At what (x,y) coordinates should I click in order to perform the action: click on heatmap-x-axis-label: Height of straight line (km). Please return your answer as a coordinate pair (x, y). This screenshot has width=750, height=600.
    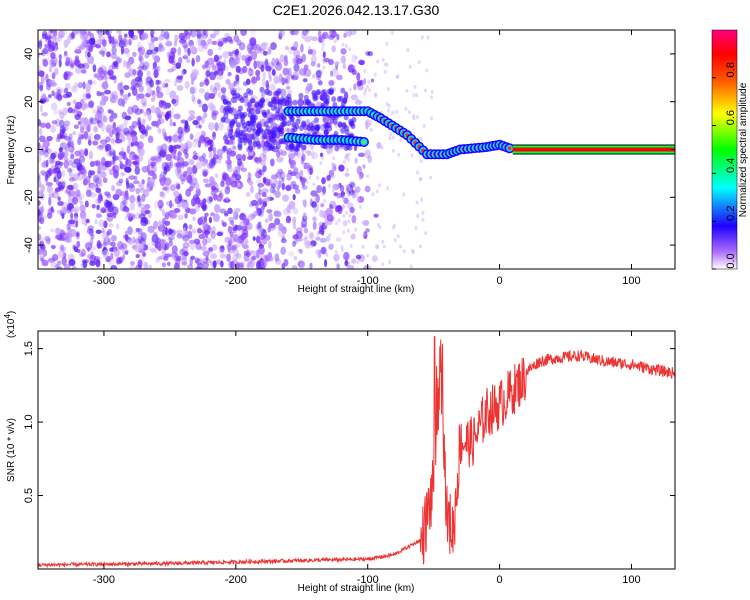
    Looking at the image, I should click on (356, 289).